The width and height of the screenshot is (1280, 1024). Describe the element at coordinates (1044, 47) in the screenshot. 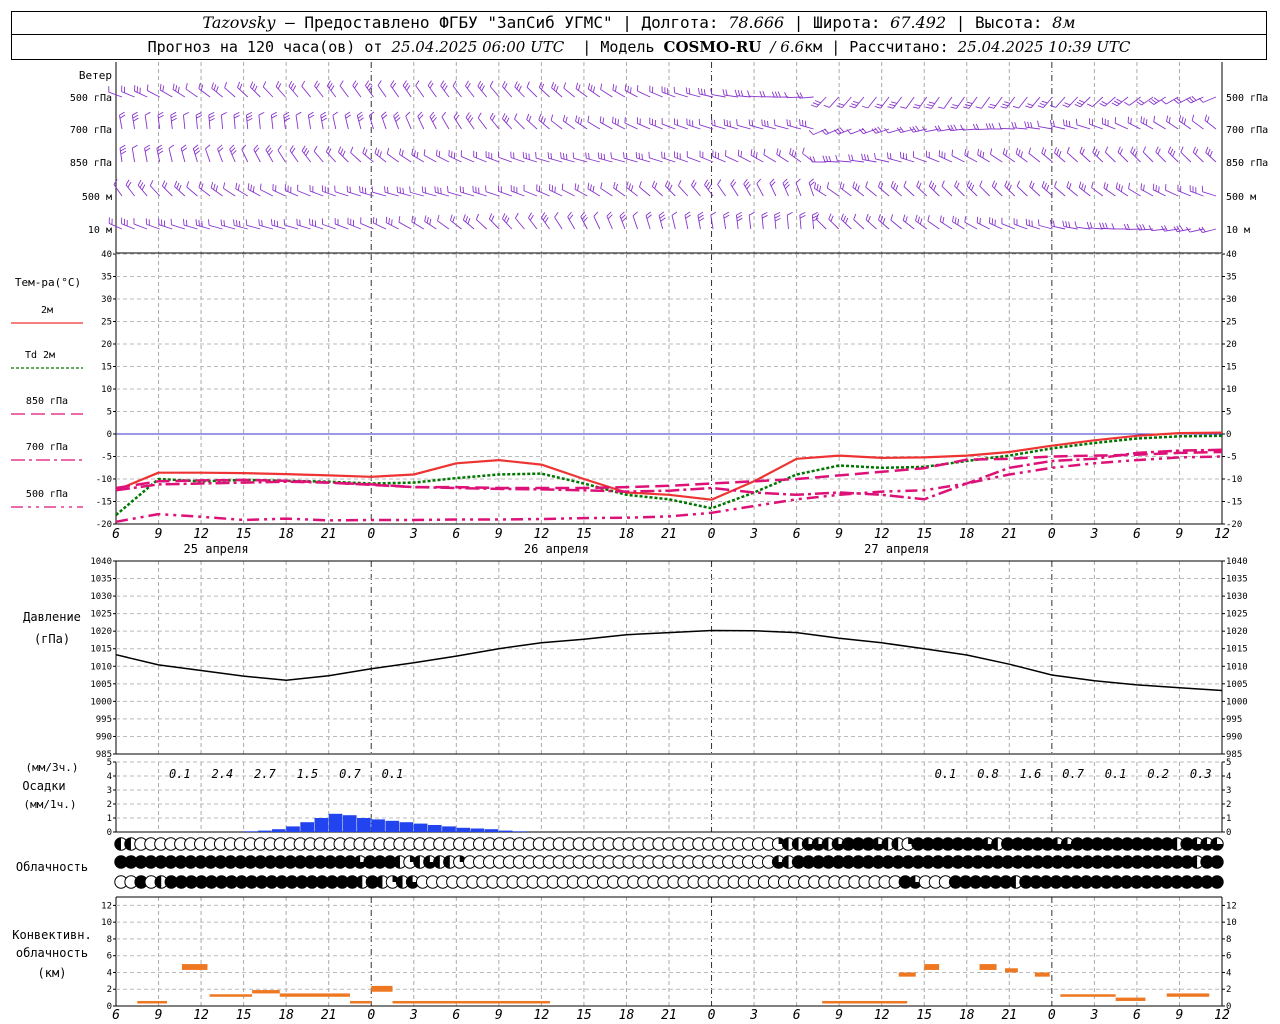

I see `computed-time: 25.04.2025 10:39 UTC` at that location.